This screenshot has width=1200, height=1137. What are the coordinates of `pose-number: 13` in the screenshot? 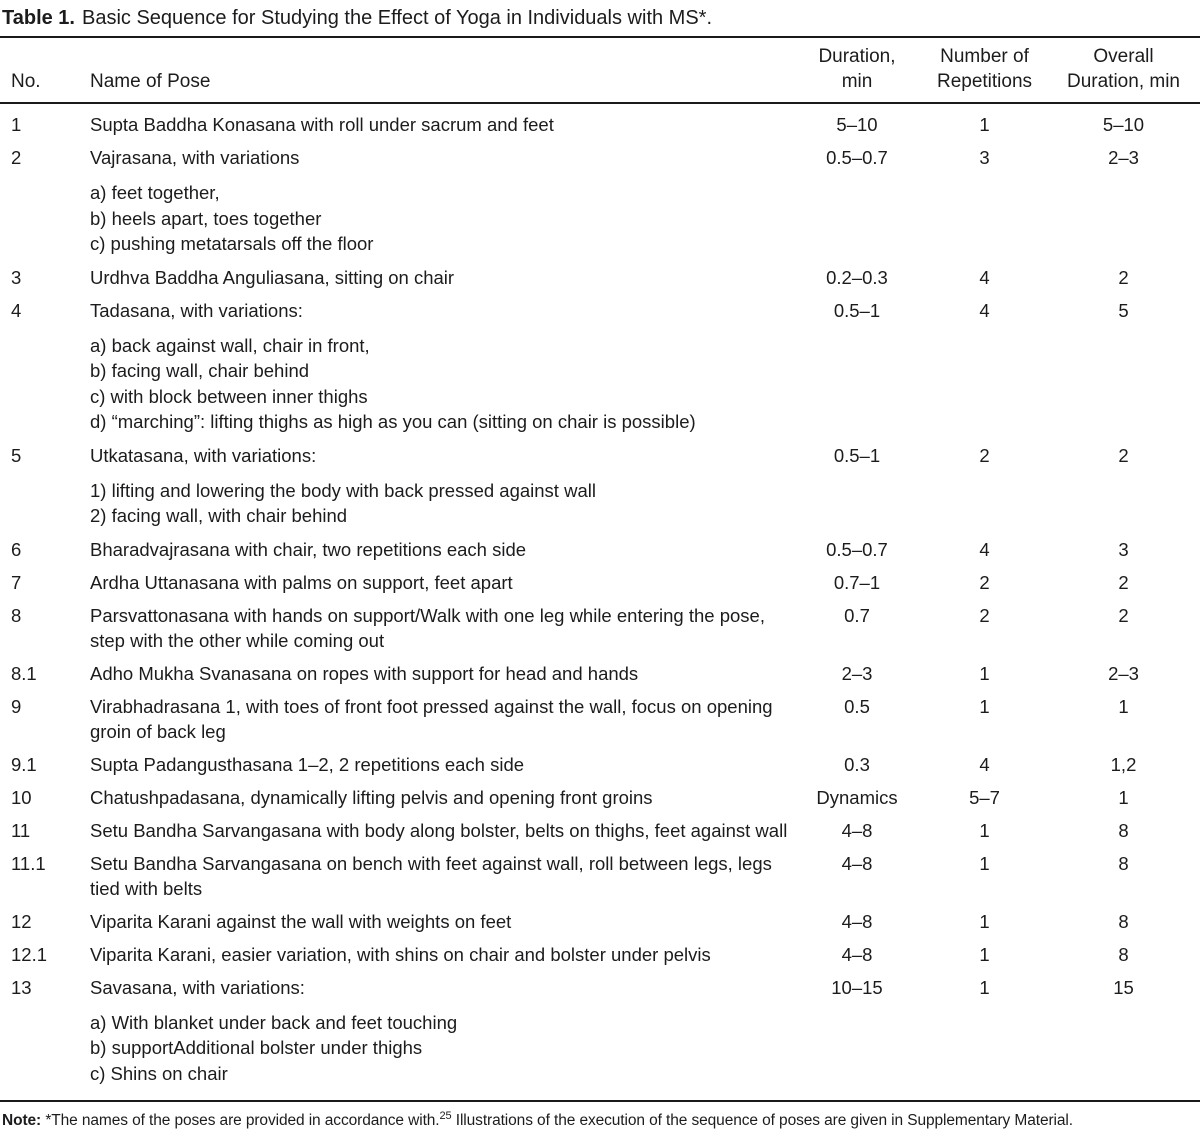 It's located at (21, 987).